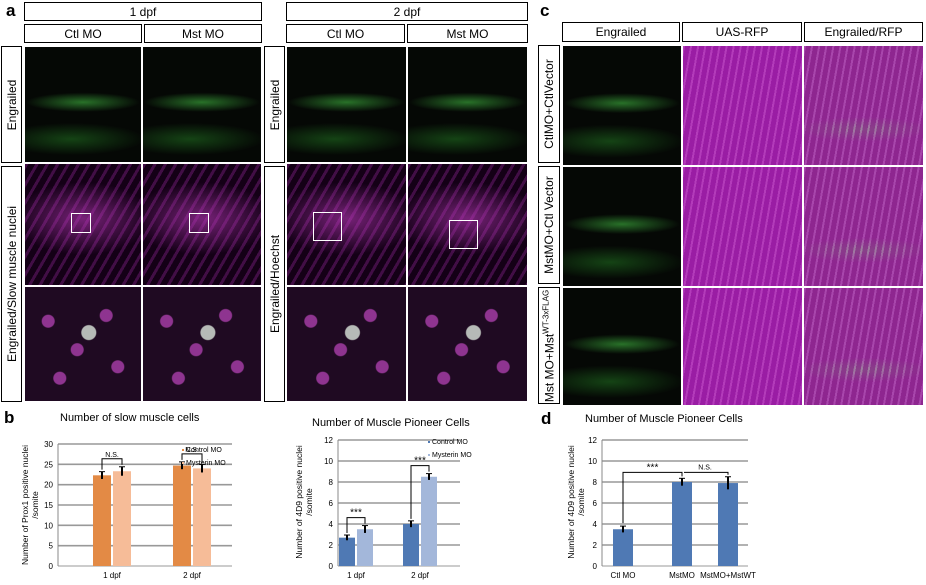 This screenshot has height=585, width=926. Describe the element at coordinates (863, 226) in the screenshot. I see `micrograph-c-merge-r2` at that location.